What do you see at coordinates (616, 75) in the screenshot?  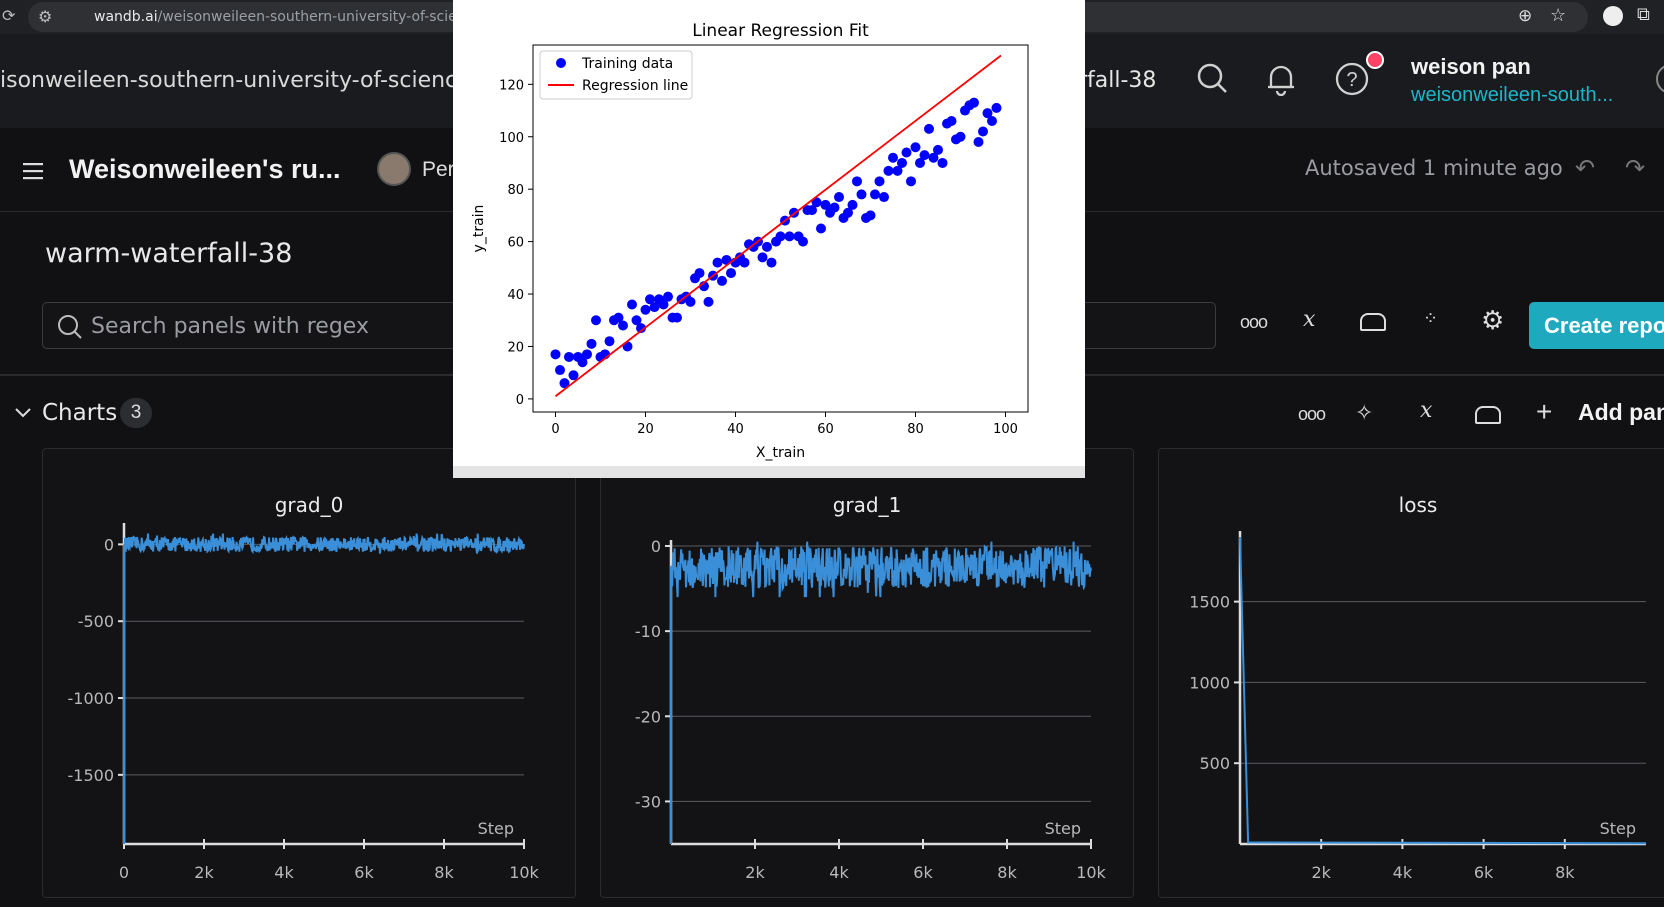 I see `legend-box` at bounding box center [616, 75].